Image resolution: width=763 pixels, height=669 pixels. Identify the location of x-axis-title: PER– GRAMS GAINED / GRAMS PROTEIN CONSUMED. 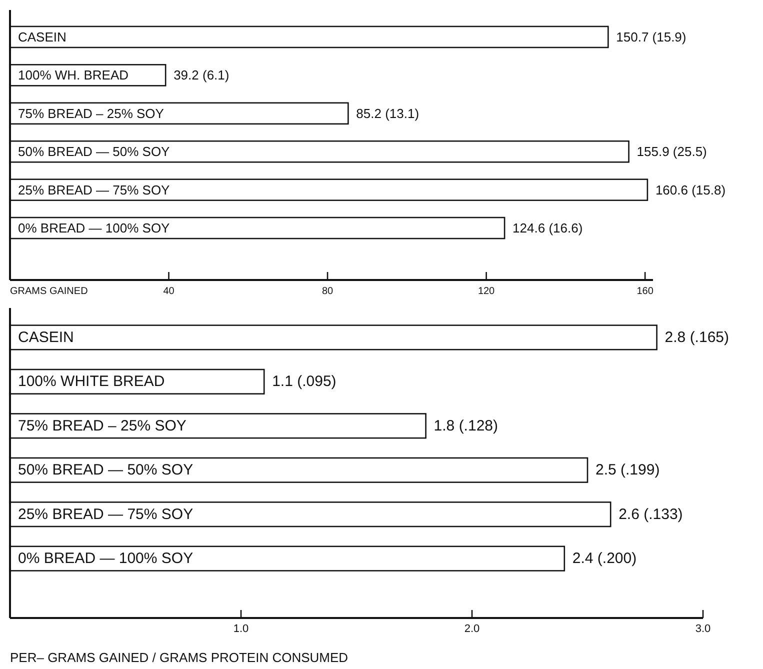
(179, 657).